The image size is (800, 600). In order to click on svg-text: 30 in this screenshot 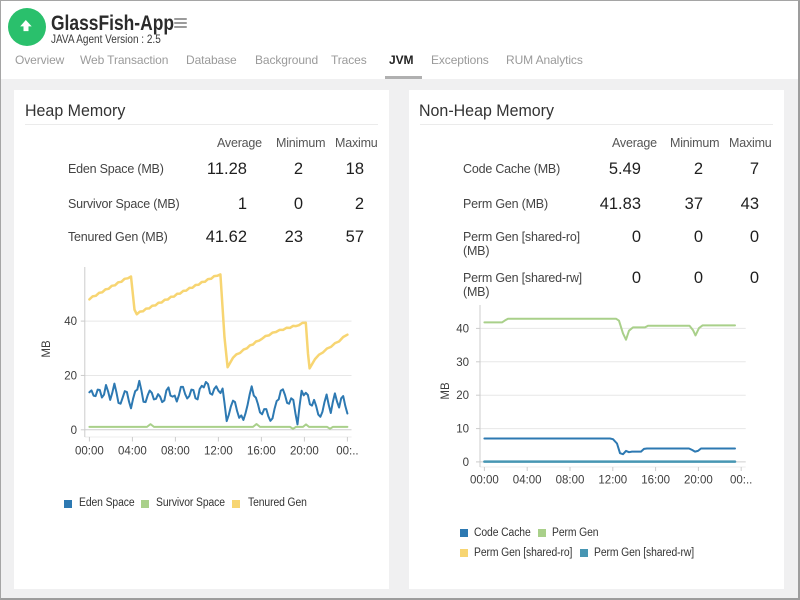, I will do `click(462, 363)`.